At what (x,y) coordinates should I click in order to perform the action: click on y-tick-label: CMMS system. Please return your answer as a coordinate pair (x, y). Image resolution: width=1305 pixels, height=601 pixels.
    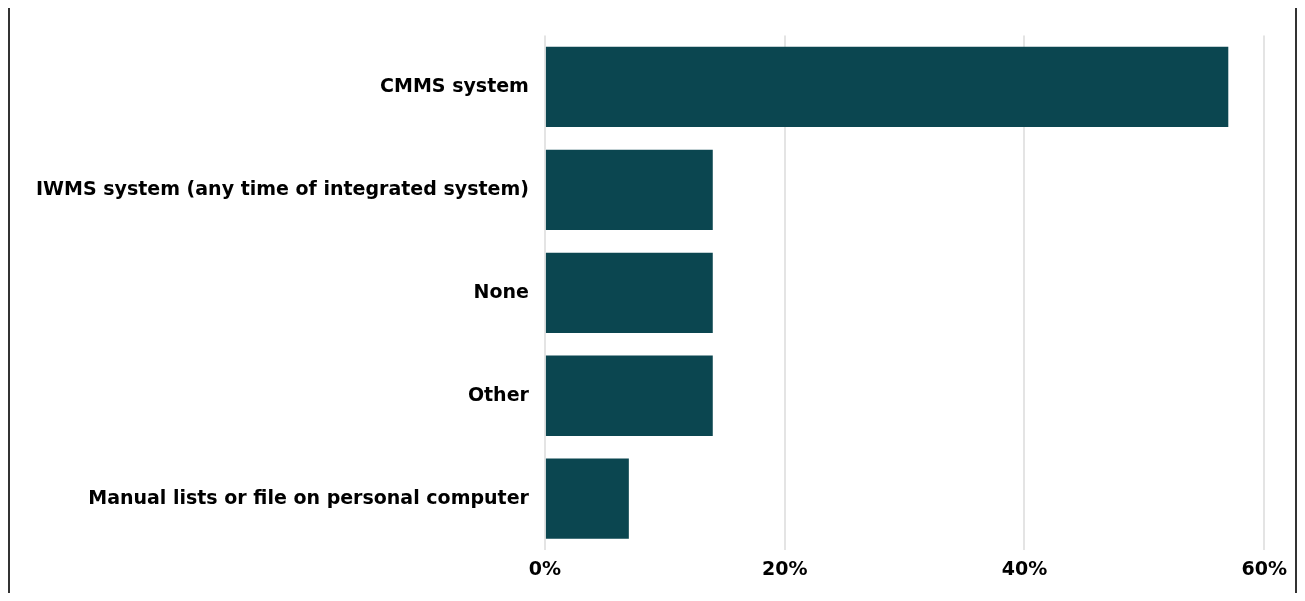
    Looking at the image, I should click on (454, 84).